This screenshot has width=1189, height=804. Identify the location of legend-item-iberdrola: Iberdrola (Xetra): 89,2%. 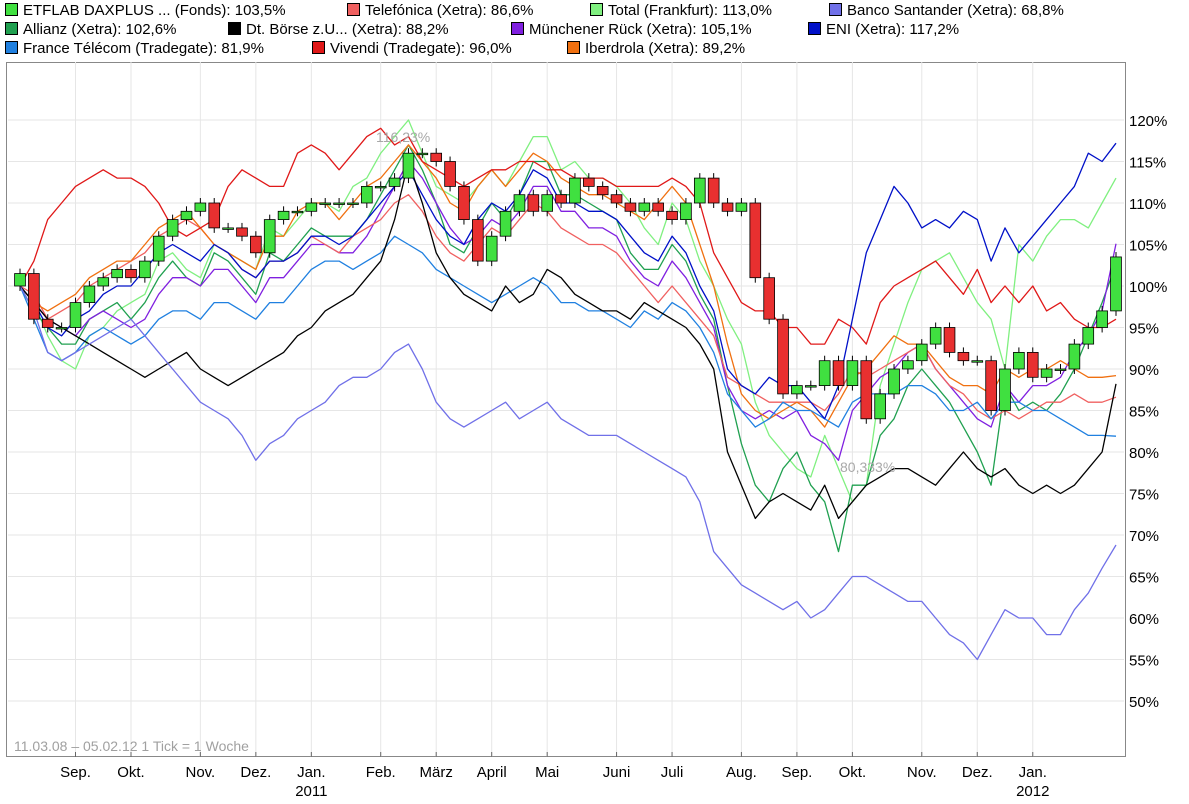
(656, 49).